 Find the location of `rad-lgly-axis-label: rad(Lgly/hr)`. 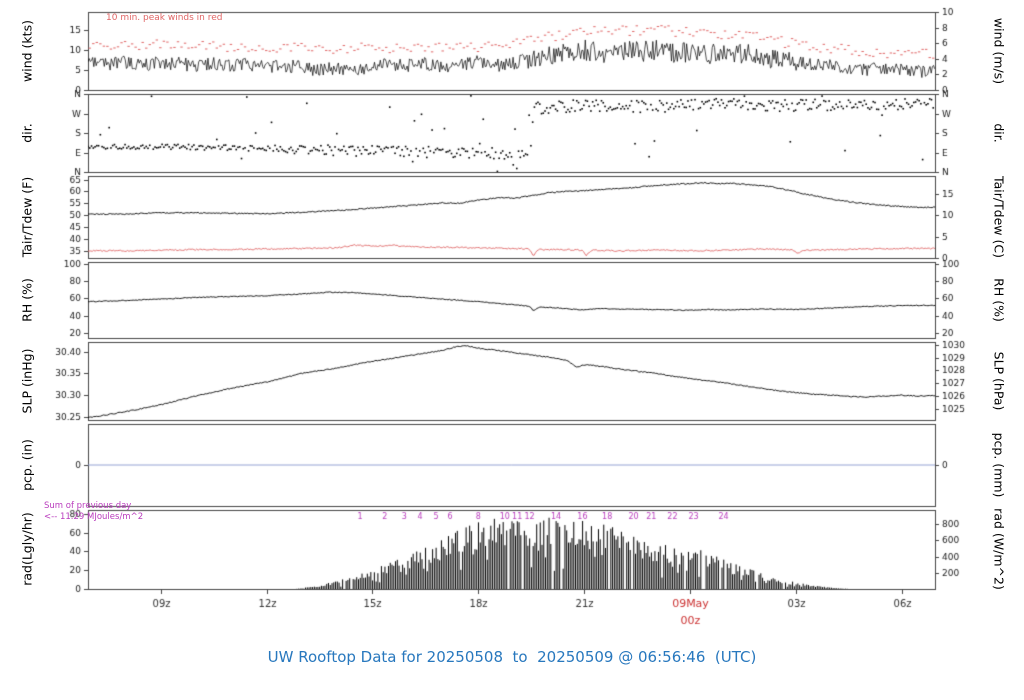

rad-lgly-axis-label: rad(Lgly/hr) is located at coordinates (27, 549).